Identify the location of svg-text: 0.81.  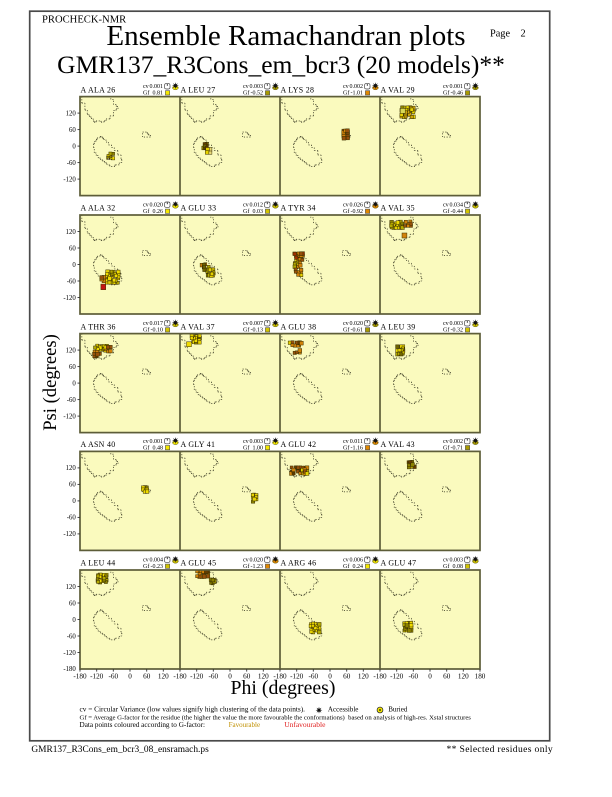
(158, 94).